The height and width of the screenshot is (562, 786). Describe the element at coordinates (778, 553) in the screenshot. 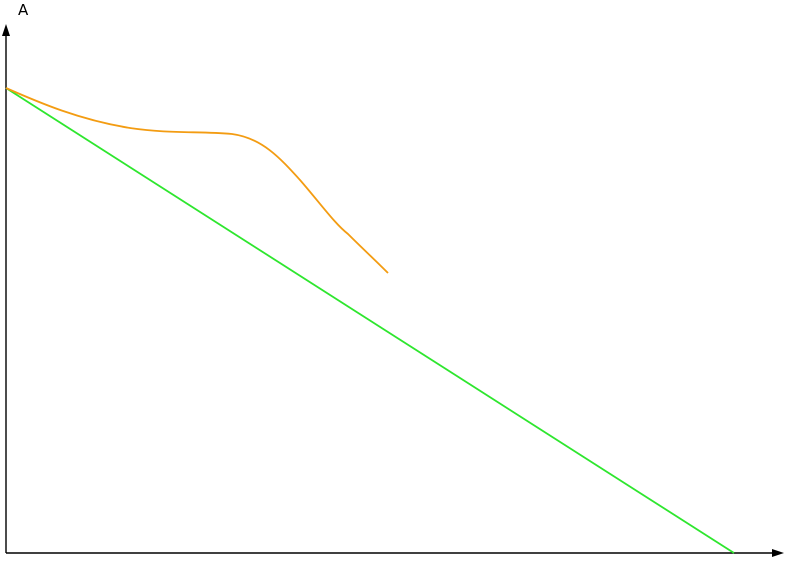

I see `x-axis-arrowhead` at that location.